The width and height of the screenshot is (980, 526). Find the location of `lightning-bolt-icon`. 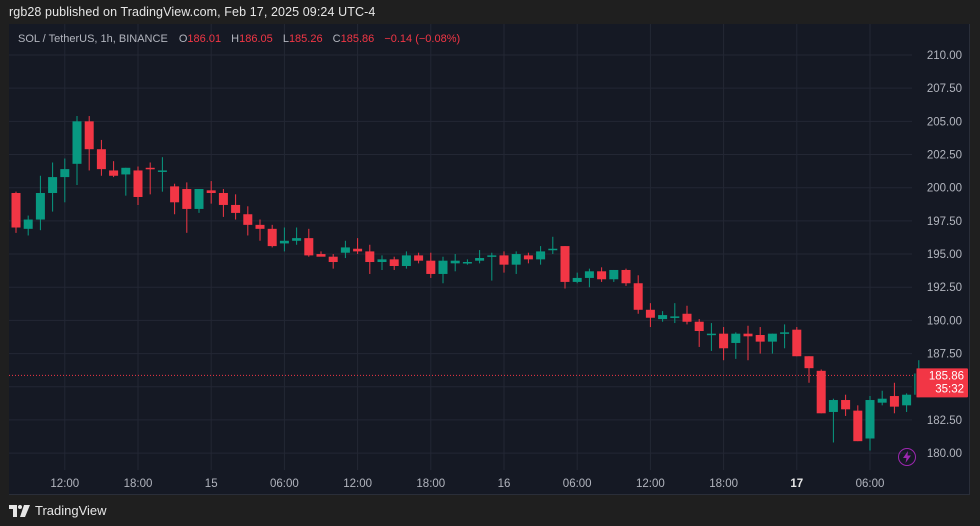

lightning-bolt-icon is located at coordinates (907, 457).